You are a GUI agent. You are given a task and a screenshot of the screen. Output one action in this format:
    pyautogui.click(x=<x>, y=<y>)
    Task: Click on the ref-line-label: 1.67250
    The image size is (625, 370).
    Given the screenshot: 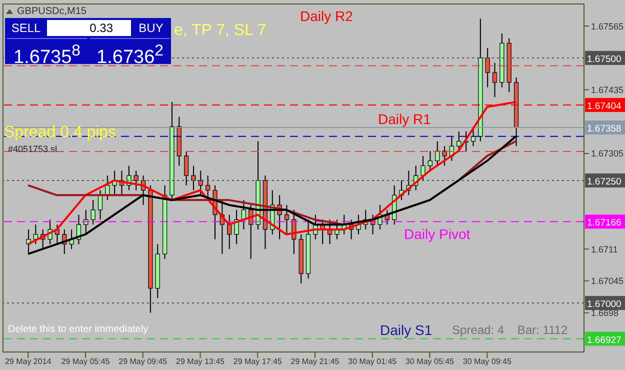 What is the action you would take?
    pyautogui.click(x=604, y=182)
    